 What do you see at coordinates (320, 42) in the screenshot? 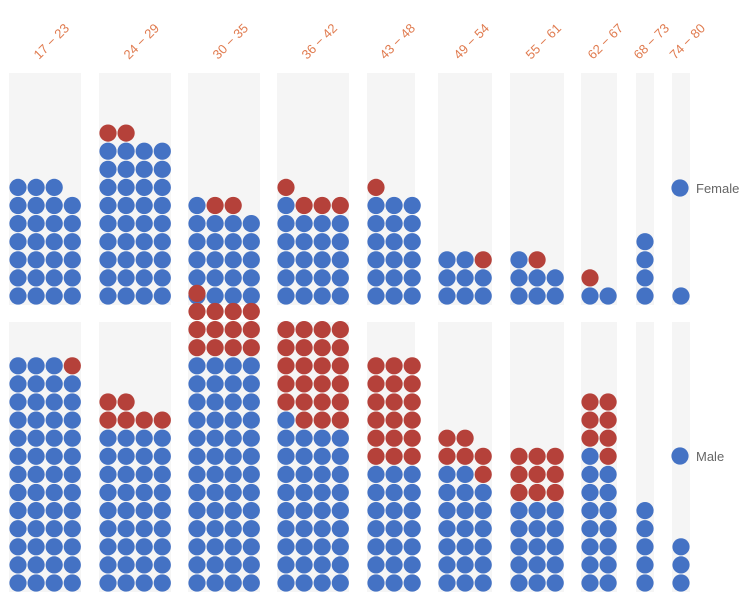
I see `age-group-label: 36 − 42` at bounding box center [320, 42].